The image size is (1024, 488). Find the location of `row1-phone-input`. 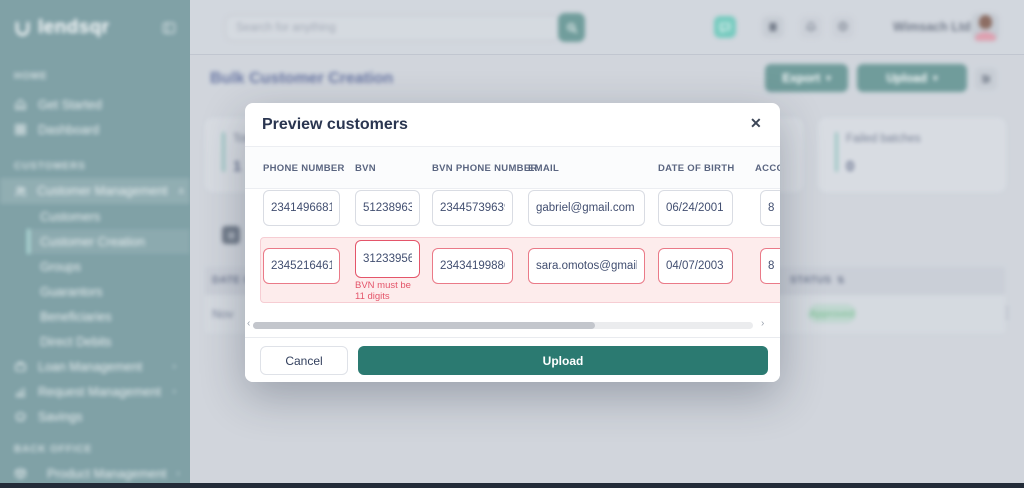

row1-phone-input is located at coordinates (301, 208).